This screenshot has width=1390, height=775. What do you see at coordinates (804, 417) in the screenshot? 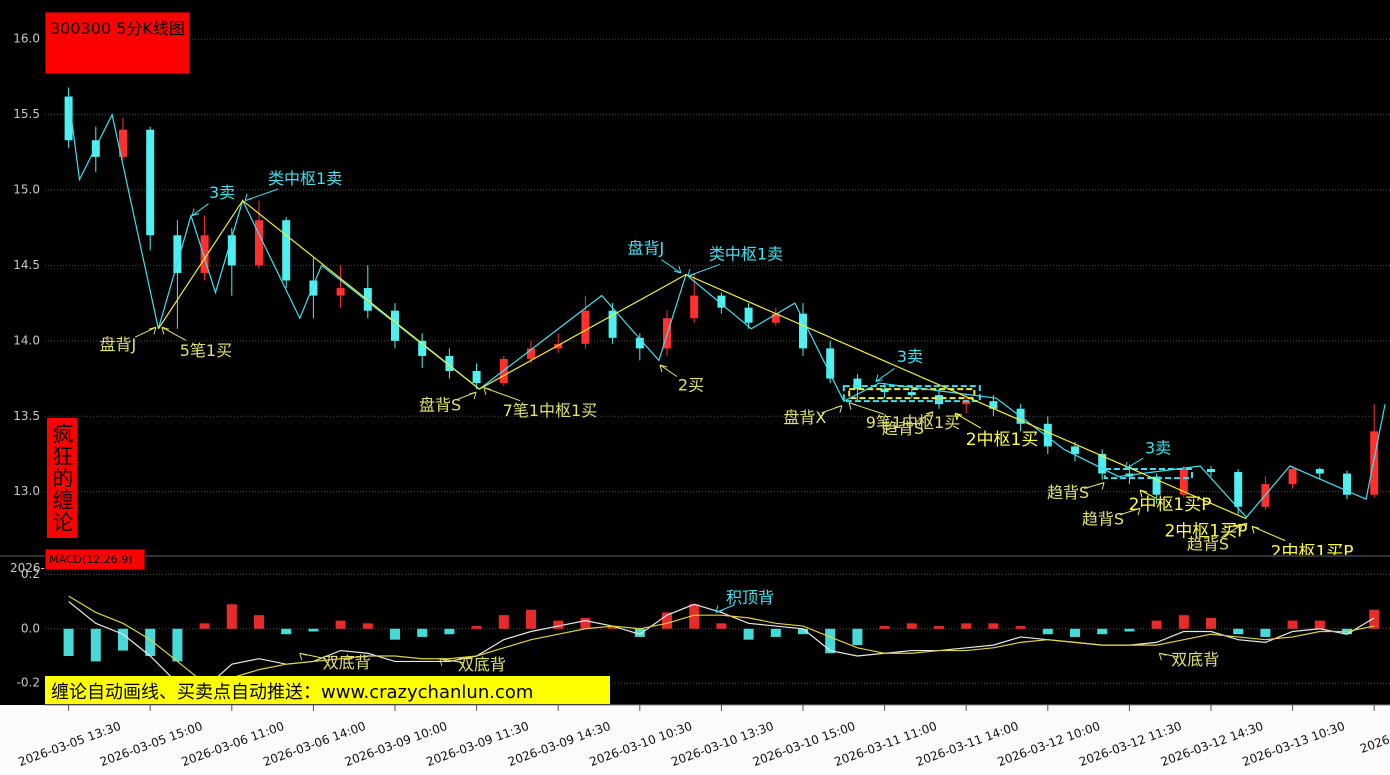
I see `annotation-label: 盘背X` at bounding box center [804, 417].